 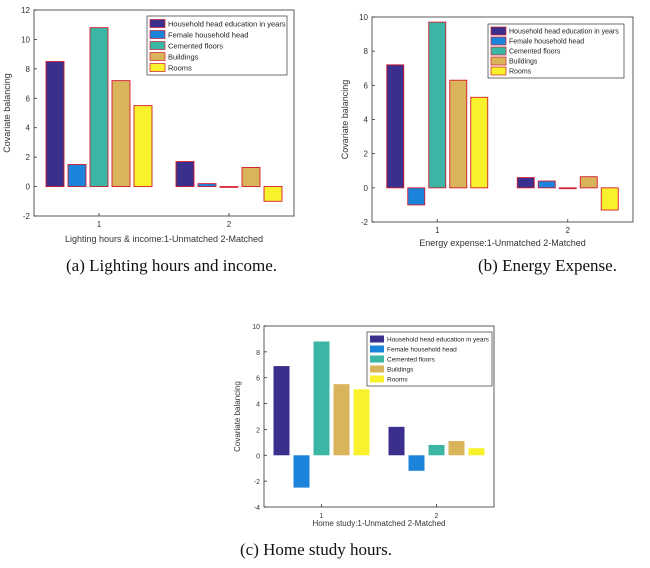 I want to click on legend-label-rooms-a: Rooms, so click(x=180, y=68).